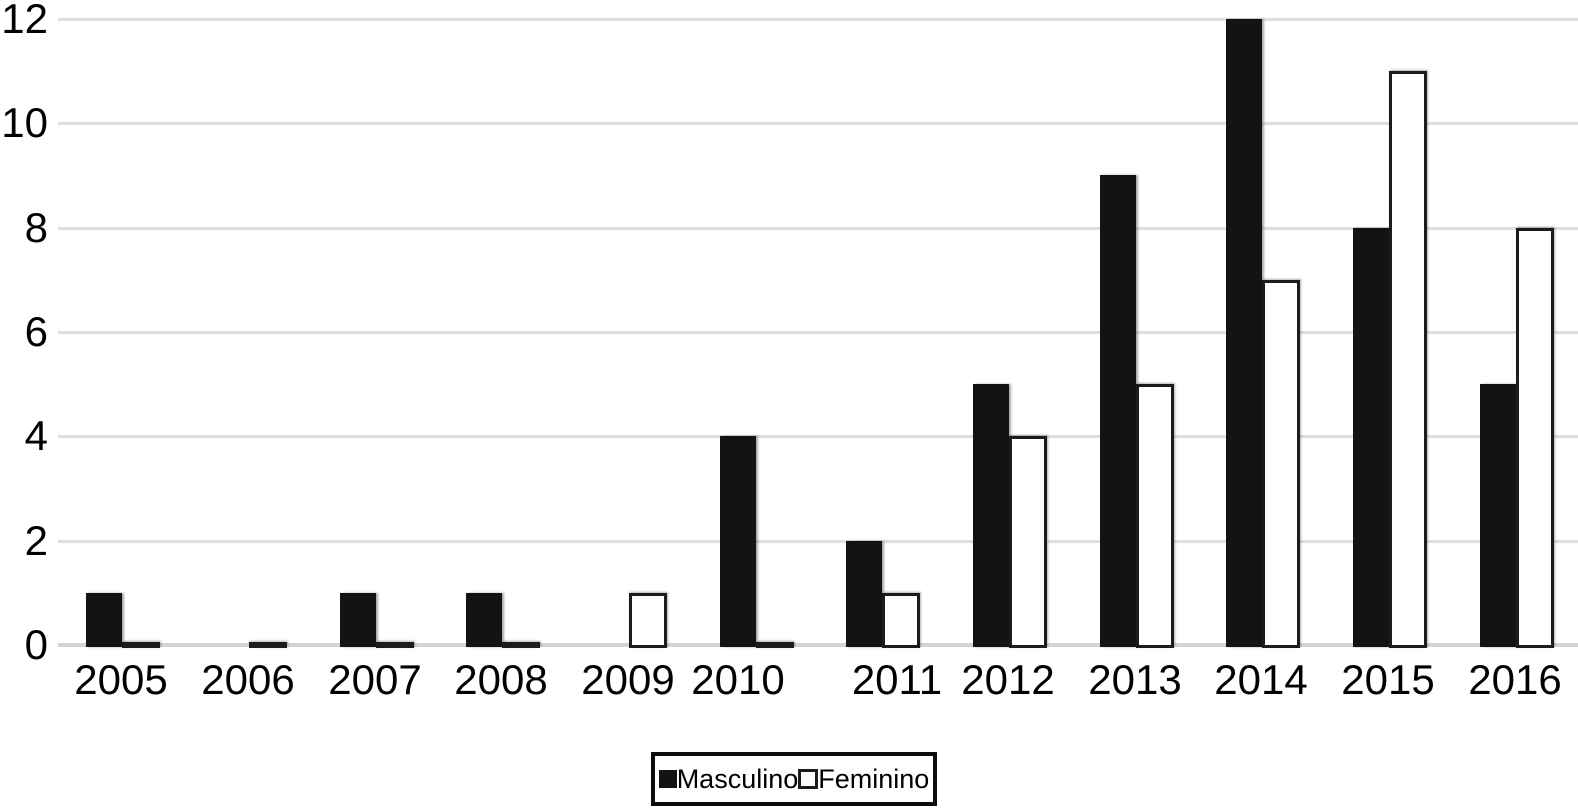 The width and height of the screenshot is (1578, 809). What do you see at coordinates (1261, 679) in the screenshot?
I see `x-tick-label-2014: 2014` at bounding box center [1261, 679].